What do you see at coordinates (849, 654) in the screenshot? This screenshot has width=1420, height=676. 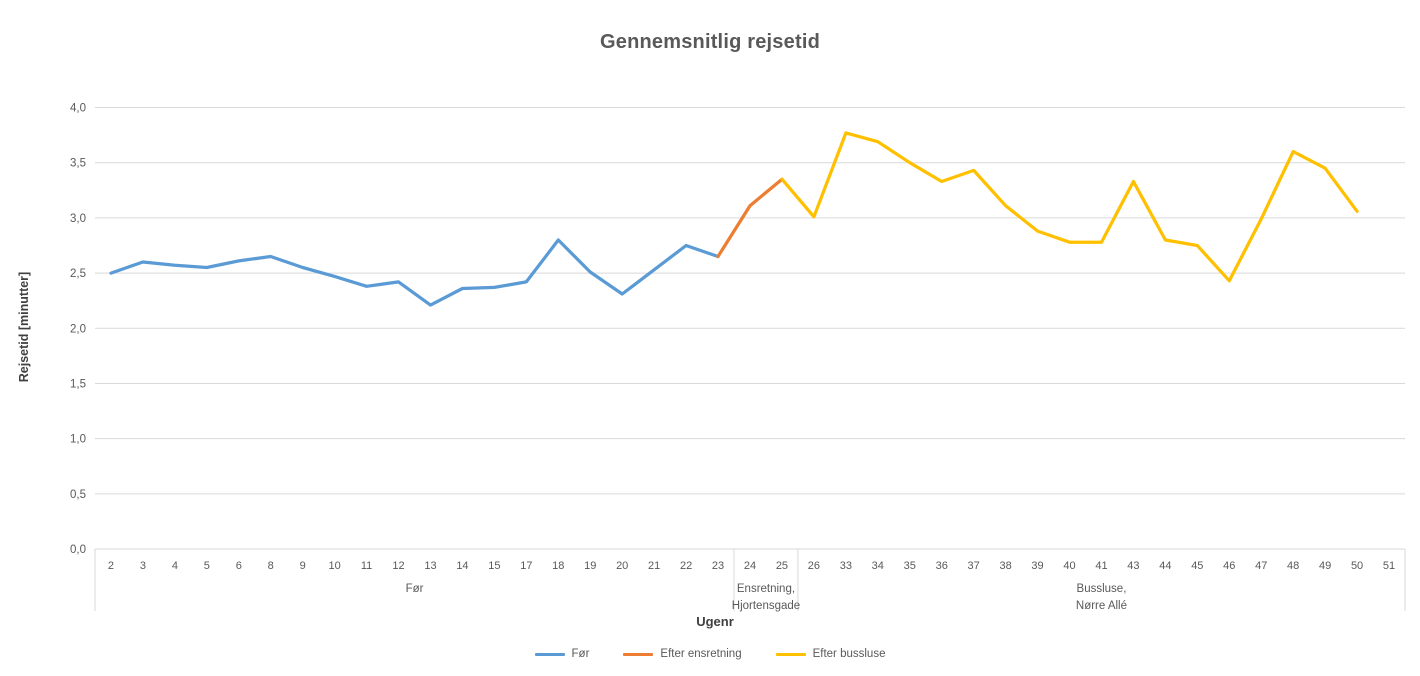 I see `legend-label-efter-bussluse: Efter bussluse` at bounding box center [849, 654].